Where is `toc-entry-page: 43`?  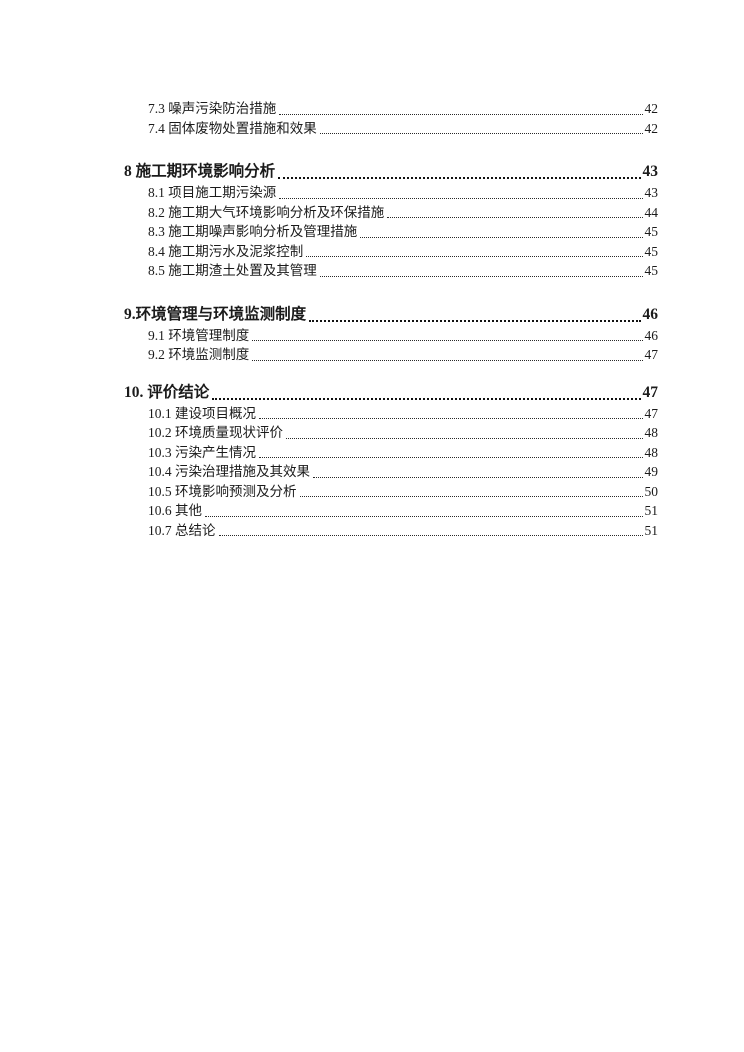
toc-entry-page: 43 is located at coordinates (651, 192).